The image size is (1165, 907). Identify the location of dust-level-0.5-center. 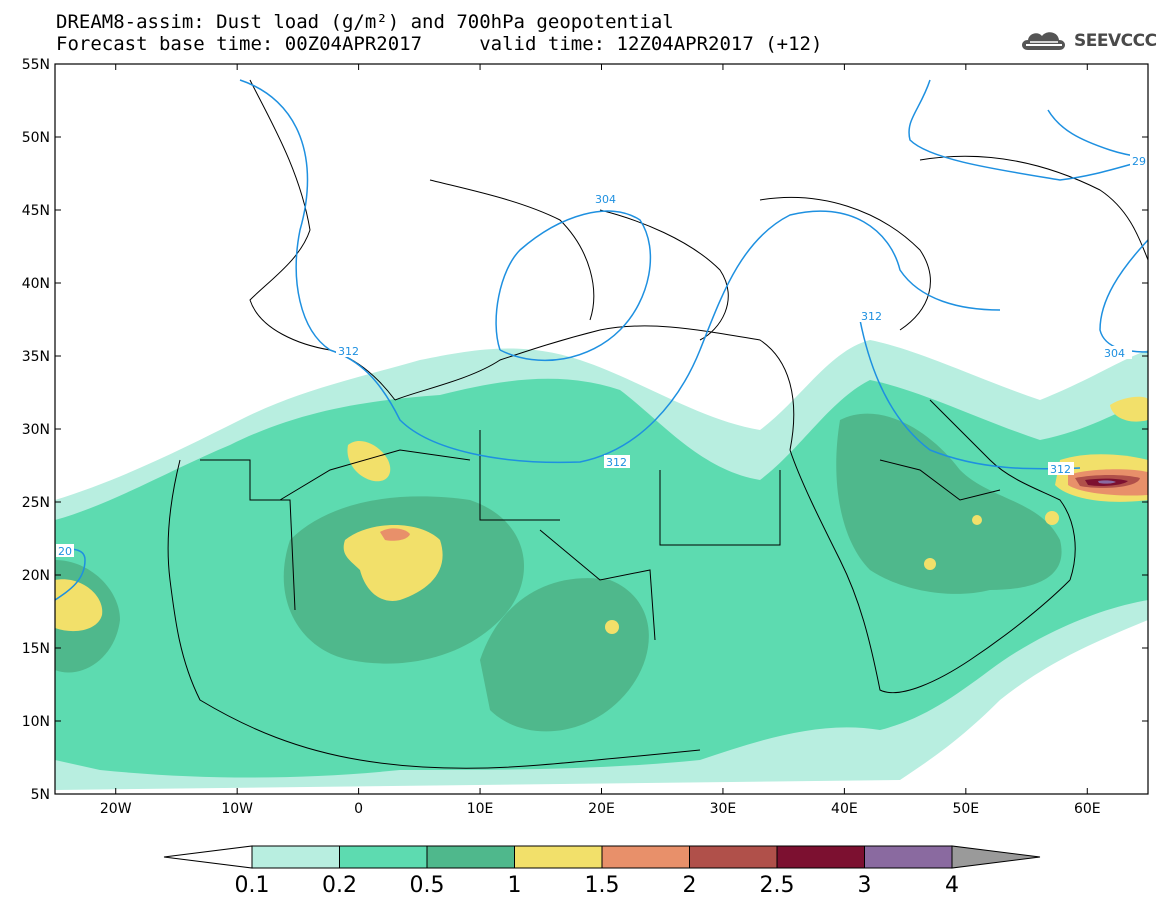
(564, 655).